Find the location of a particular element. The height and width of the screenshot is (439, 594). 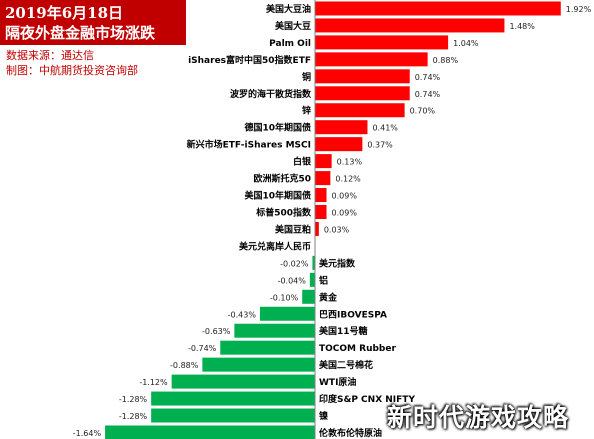

category-label-20: TOCOM Rubber is located at coordinates (357, 349).